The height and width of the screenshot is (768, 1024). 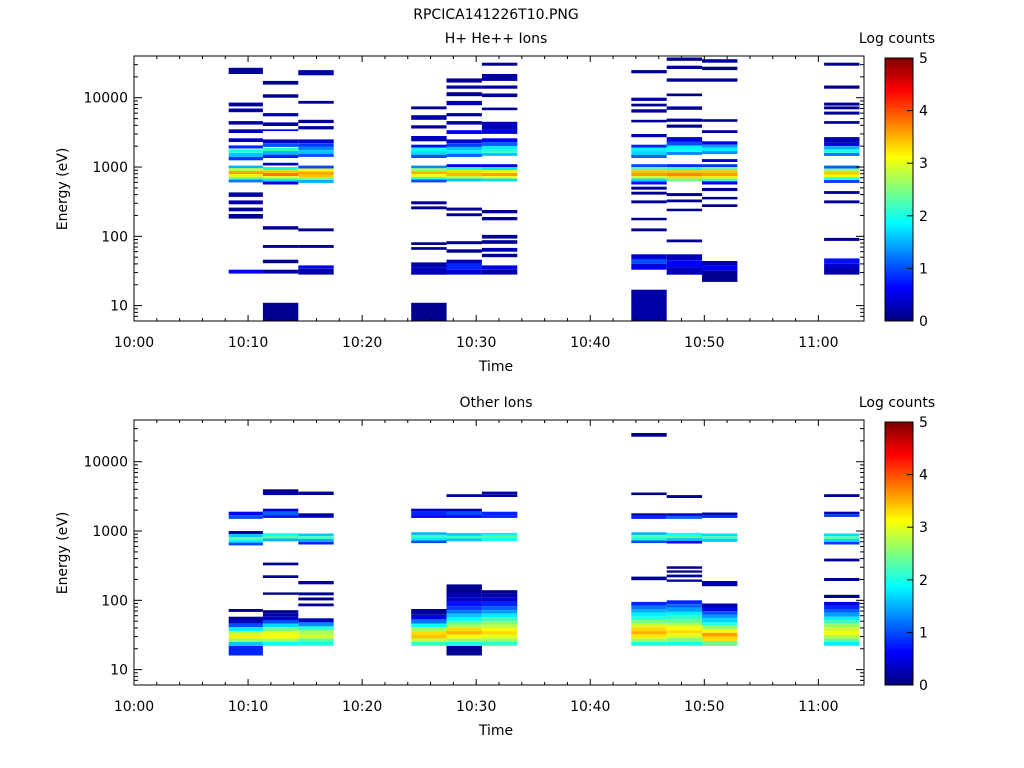 I want to click on x-tick-label: 10:00, so click(x=134, y=707).